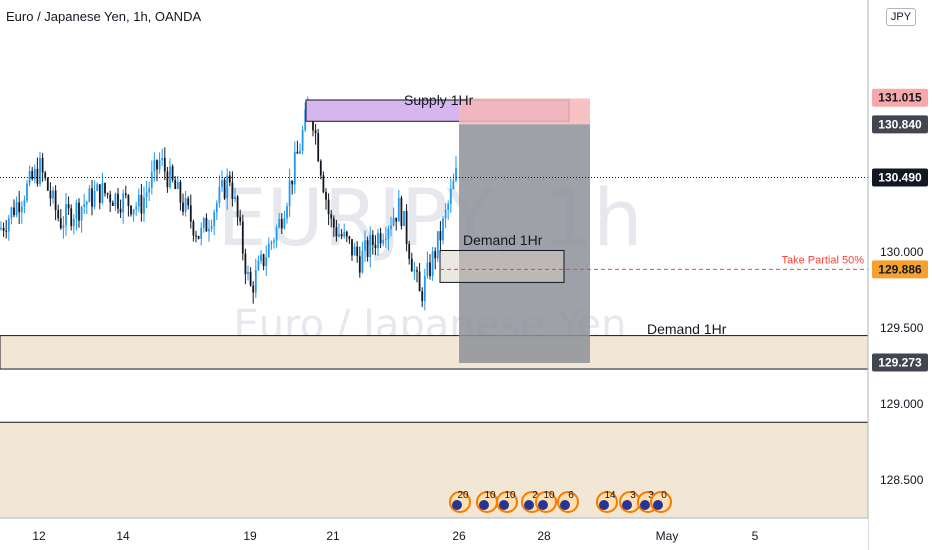 Image resolution: width=932 pixels, height=550 pixels. Describe the element at coordinates (633, 495) in the screenshot. I see `event-badge-count: 3` at that location.